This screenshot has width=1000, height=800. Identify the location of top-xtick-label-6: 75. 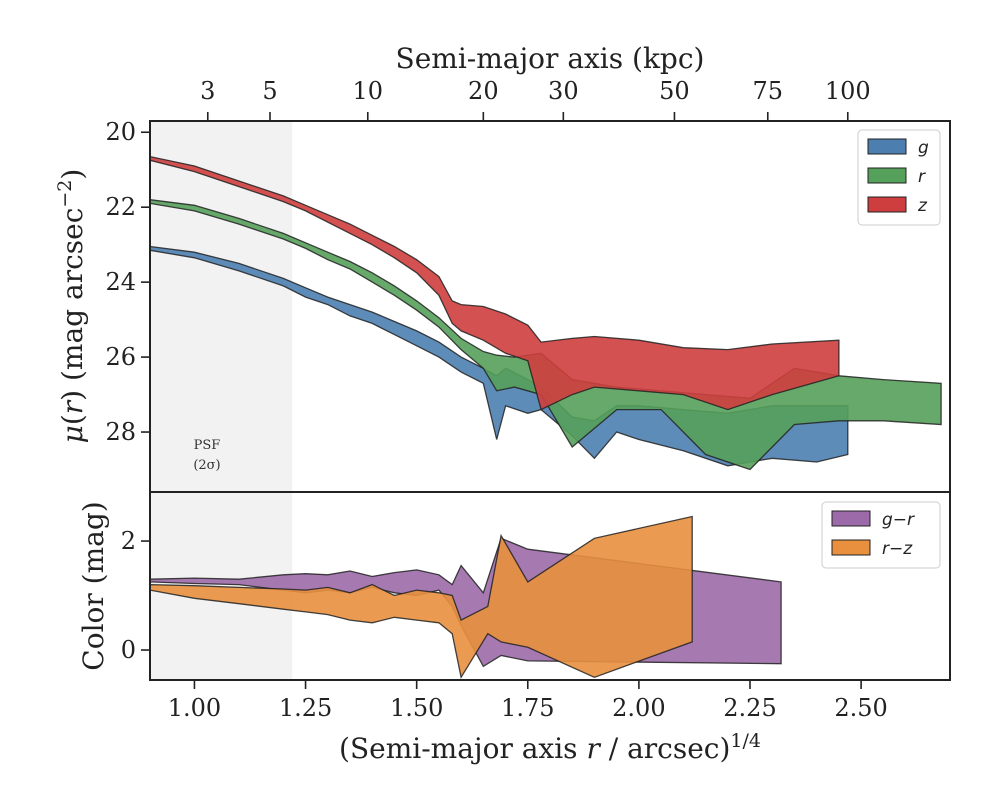
(768, 91).